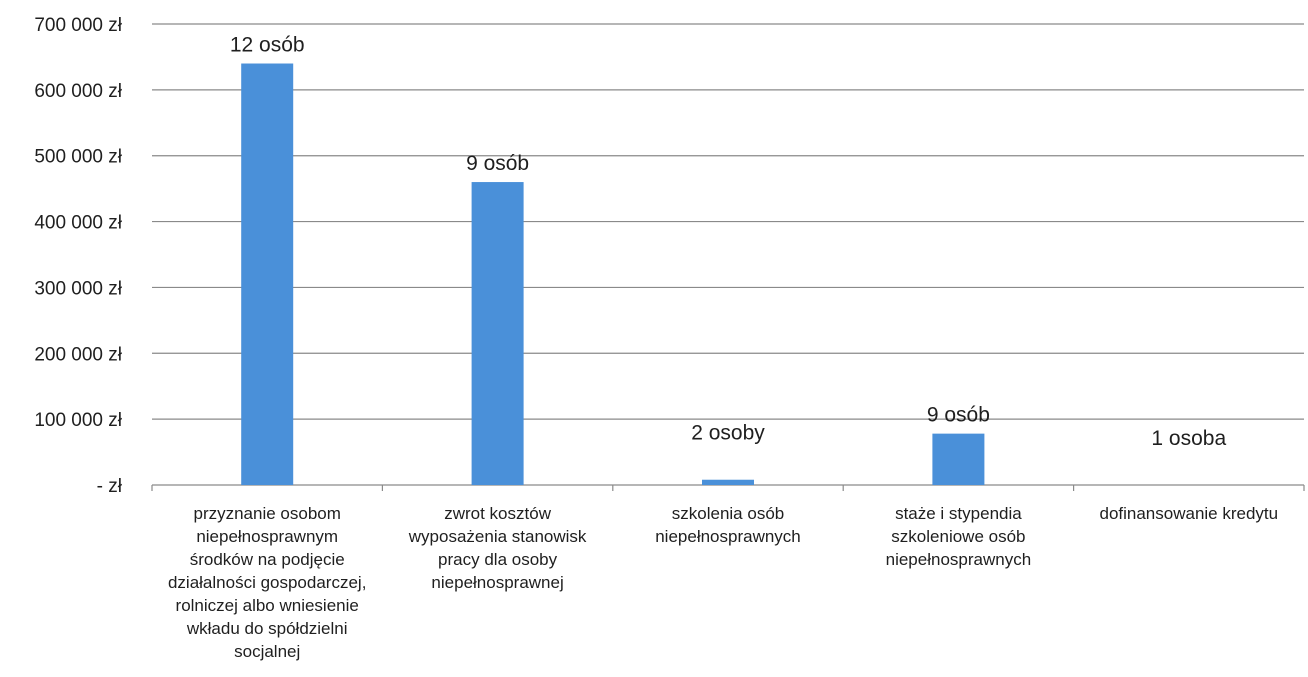 The width and height of the screenshot is (1308, 677). Describe the element at coordinates (958, 513) in the screenshot. I see `category-label-line: staże i stypendia` at that location.